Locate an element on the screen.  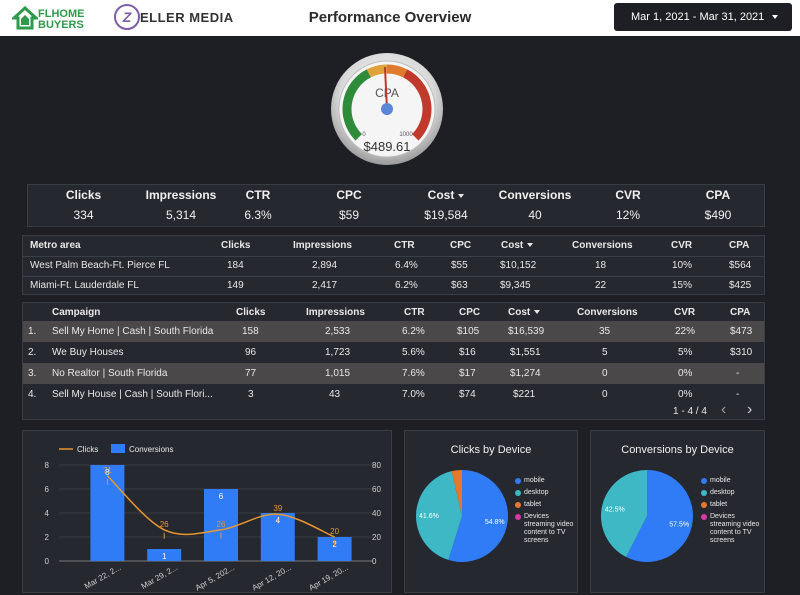
cpa-cell: $564 is located at coordinates (740, 265).